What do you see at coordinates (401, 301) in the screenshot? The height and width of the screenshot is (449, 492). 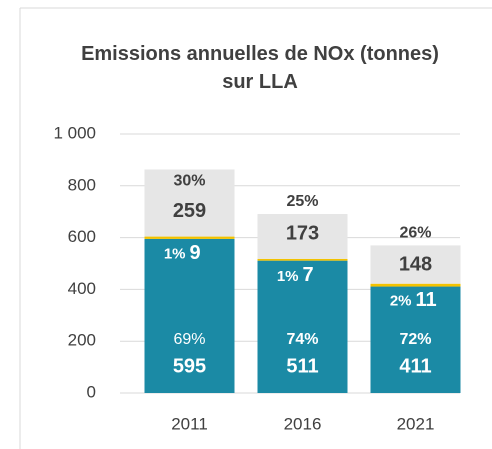 I see `percent-label: 2%` at bounding box center [401, 301].